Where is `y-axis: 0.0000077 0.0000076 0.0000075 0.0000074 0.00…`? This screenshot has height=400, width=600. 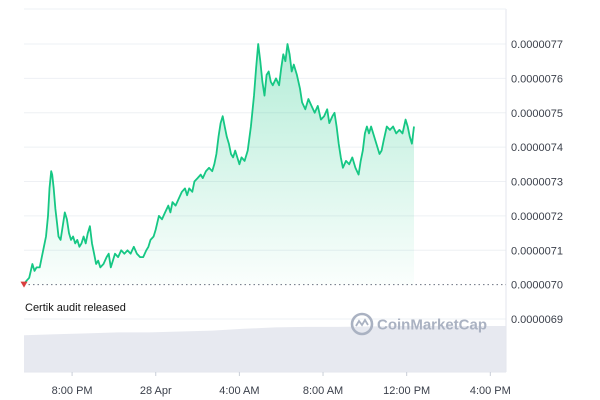
y-axis: 0.0000077 0.0000076 0.0000075 0.0000074 0.00… is located at coordinates (537, 182).